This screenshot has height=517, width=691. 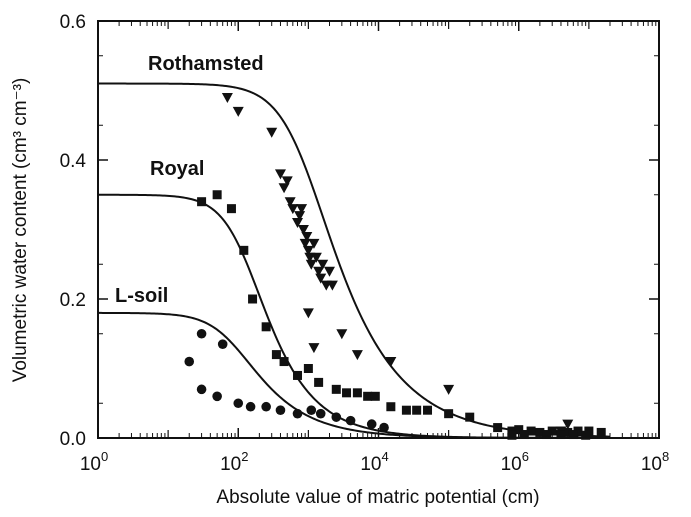 What do you see at coordinates (73, 231) in the screenshot?
I see `y-tick-label-group: 0.0 0.2 0.4 0.6` at bounding box center [73, 231].